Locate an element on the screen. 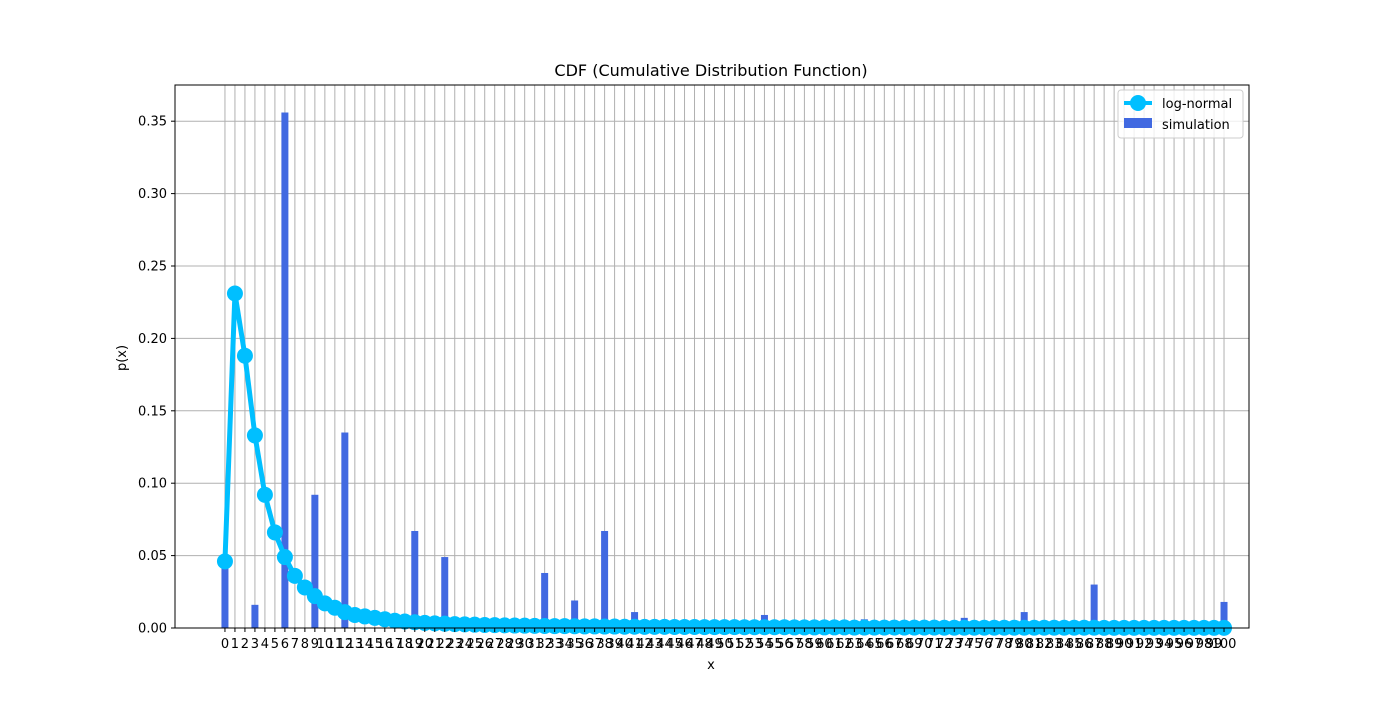  x-tick-label: 15 is located at coordinates (375, 644).